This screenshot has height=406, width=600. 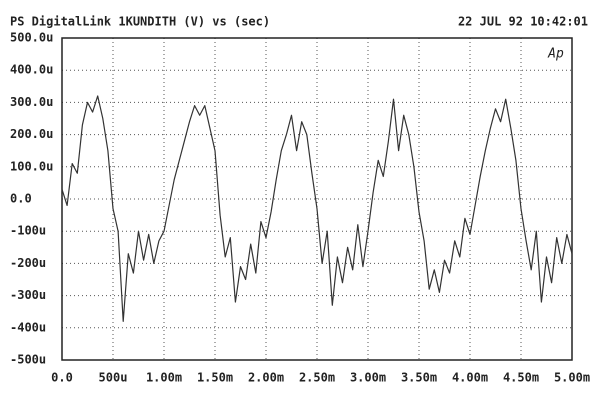 I want to click on x-tick-label: 1.00m, so click(x=164, y=378).